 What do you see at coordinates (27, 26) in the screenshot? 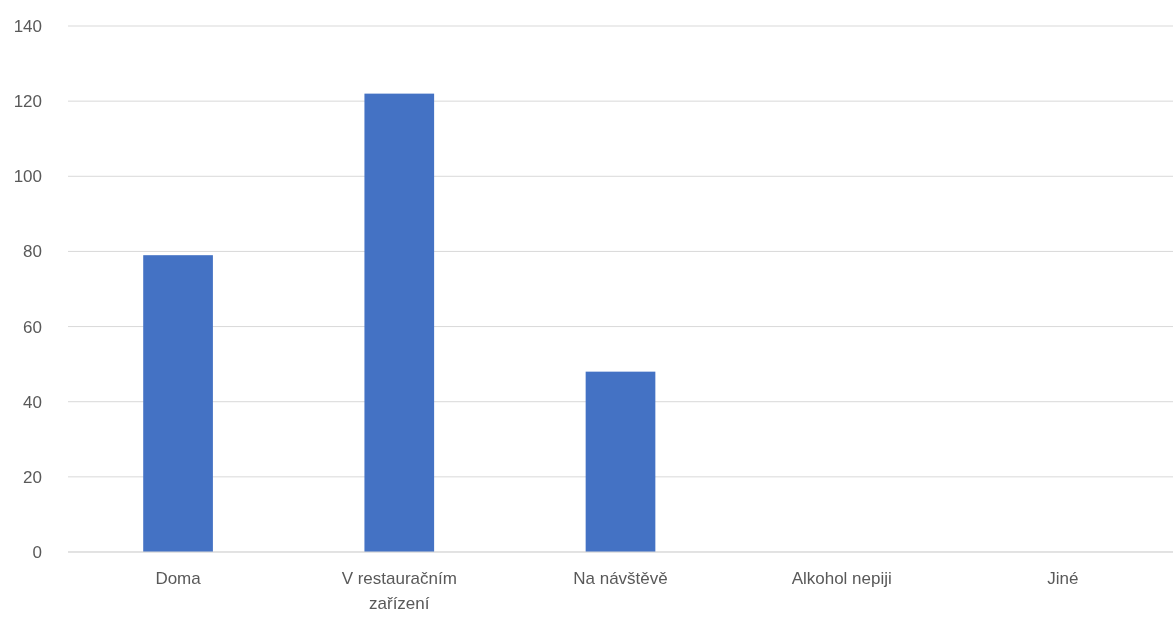
I see `y-tick-label: 140` at bounding box center [27, 26].